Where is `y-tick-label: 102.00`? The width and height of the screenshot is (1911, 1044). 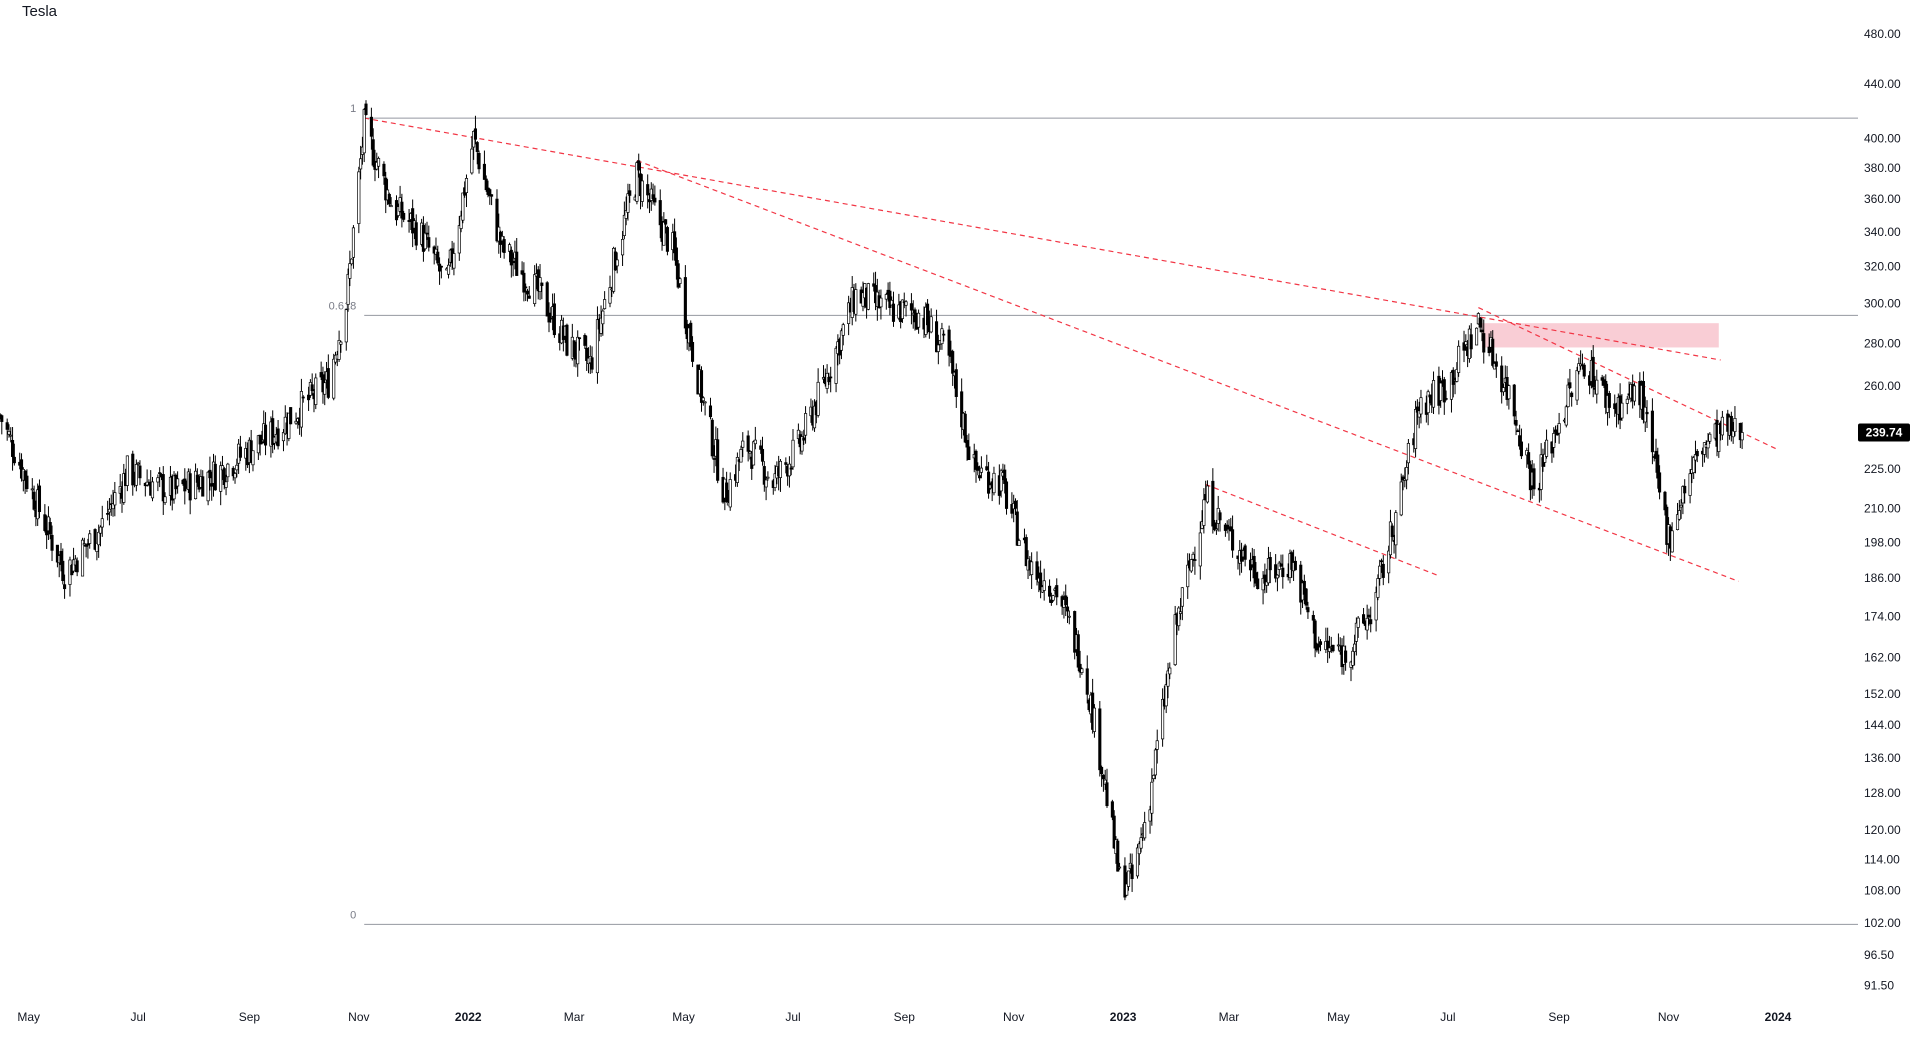
y-tick-label: 102.00 is located at coordinates (1882, 923).